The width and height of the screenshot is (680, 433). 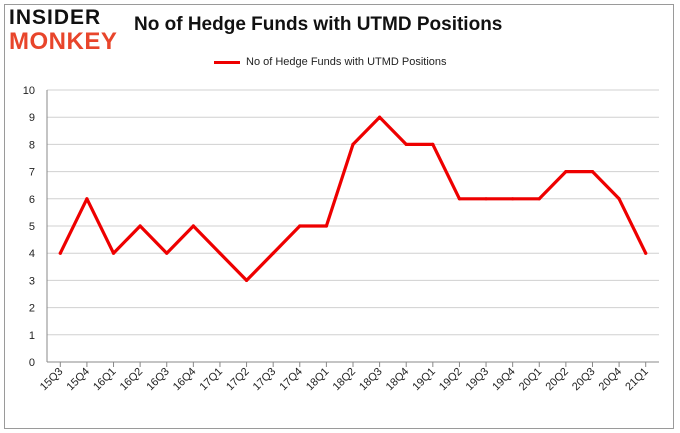 I want to click on data-point-20Q1, so click(x=539, y=199).